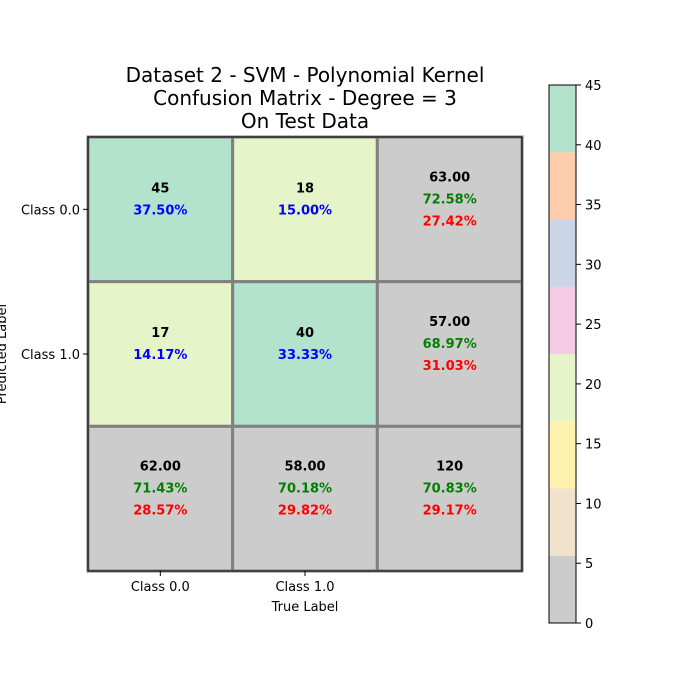 The width and height of the screenshot is (700, 700). Describe the element at coordinates (589, 564) in the screenshot. I see `colorbar-tick-label: 5` at that location.